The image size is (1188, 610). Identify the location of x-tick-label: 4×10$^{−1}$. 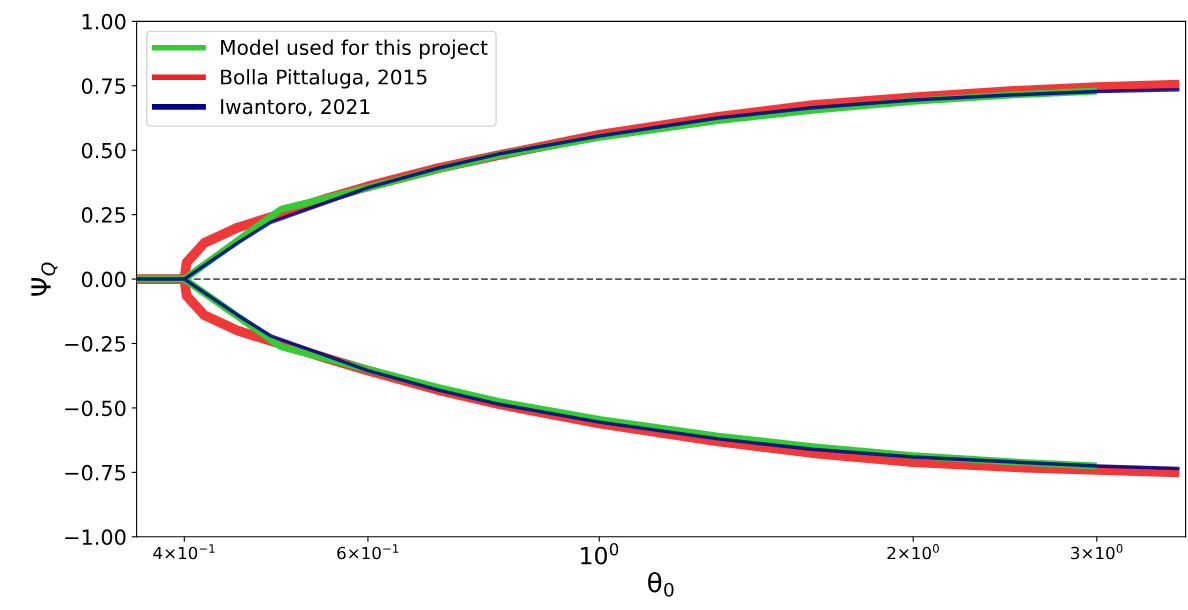
(184, 552).